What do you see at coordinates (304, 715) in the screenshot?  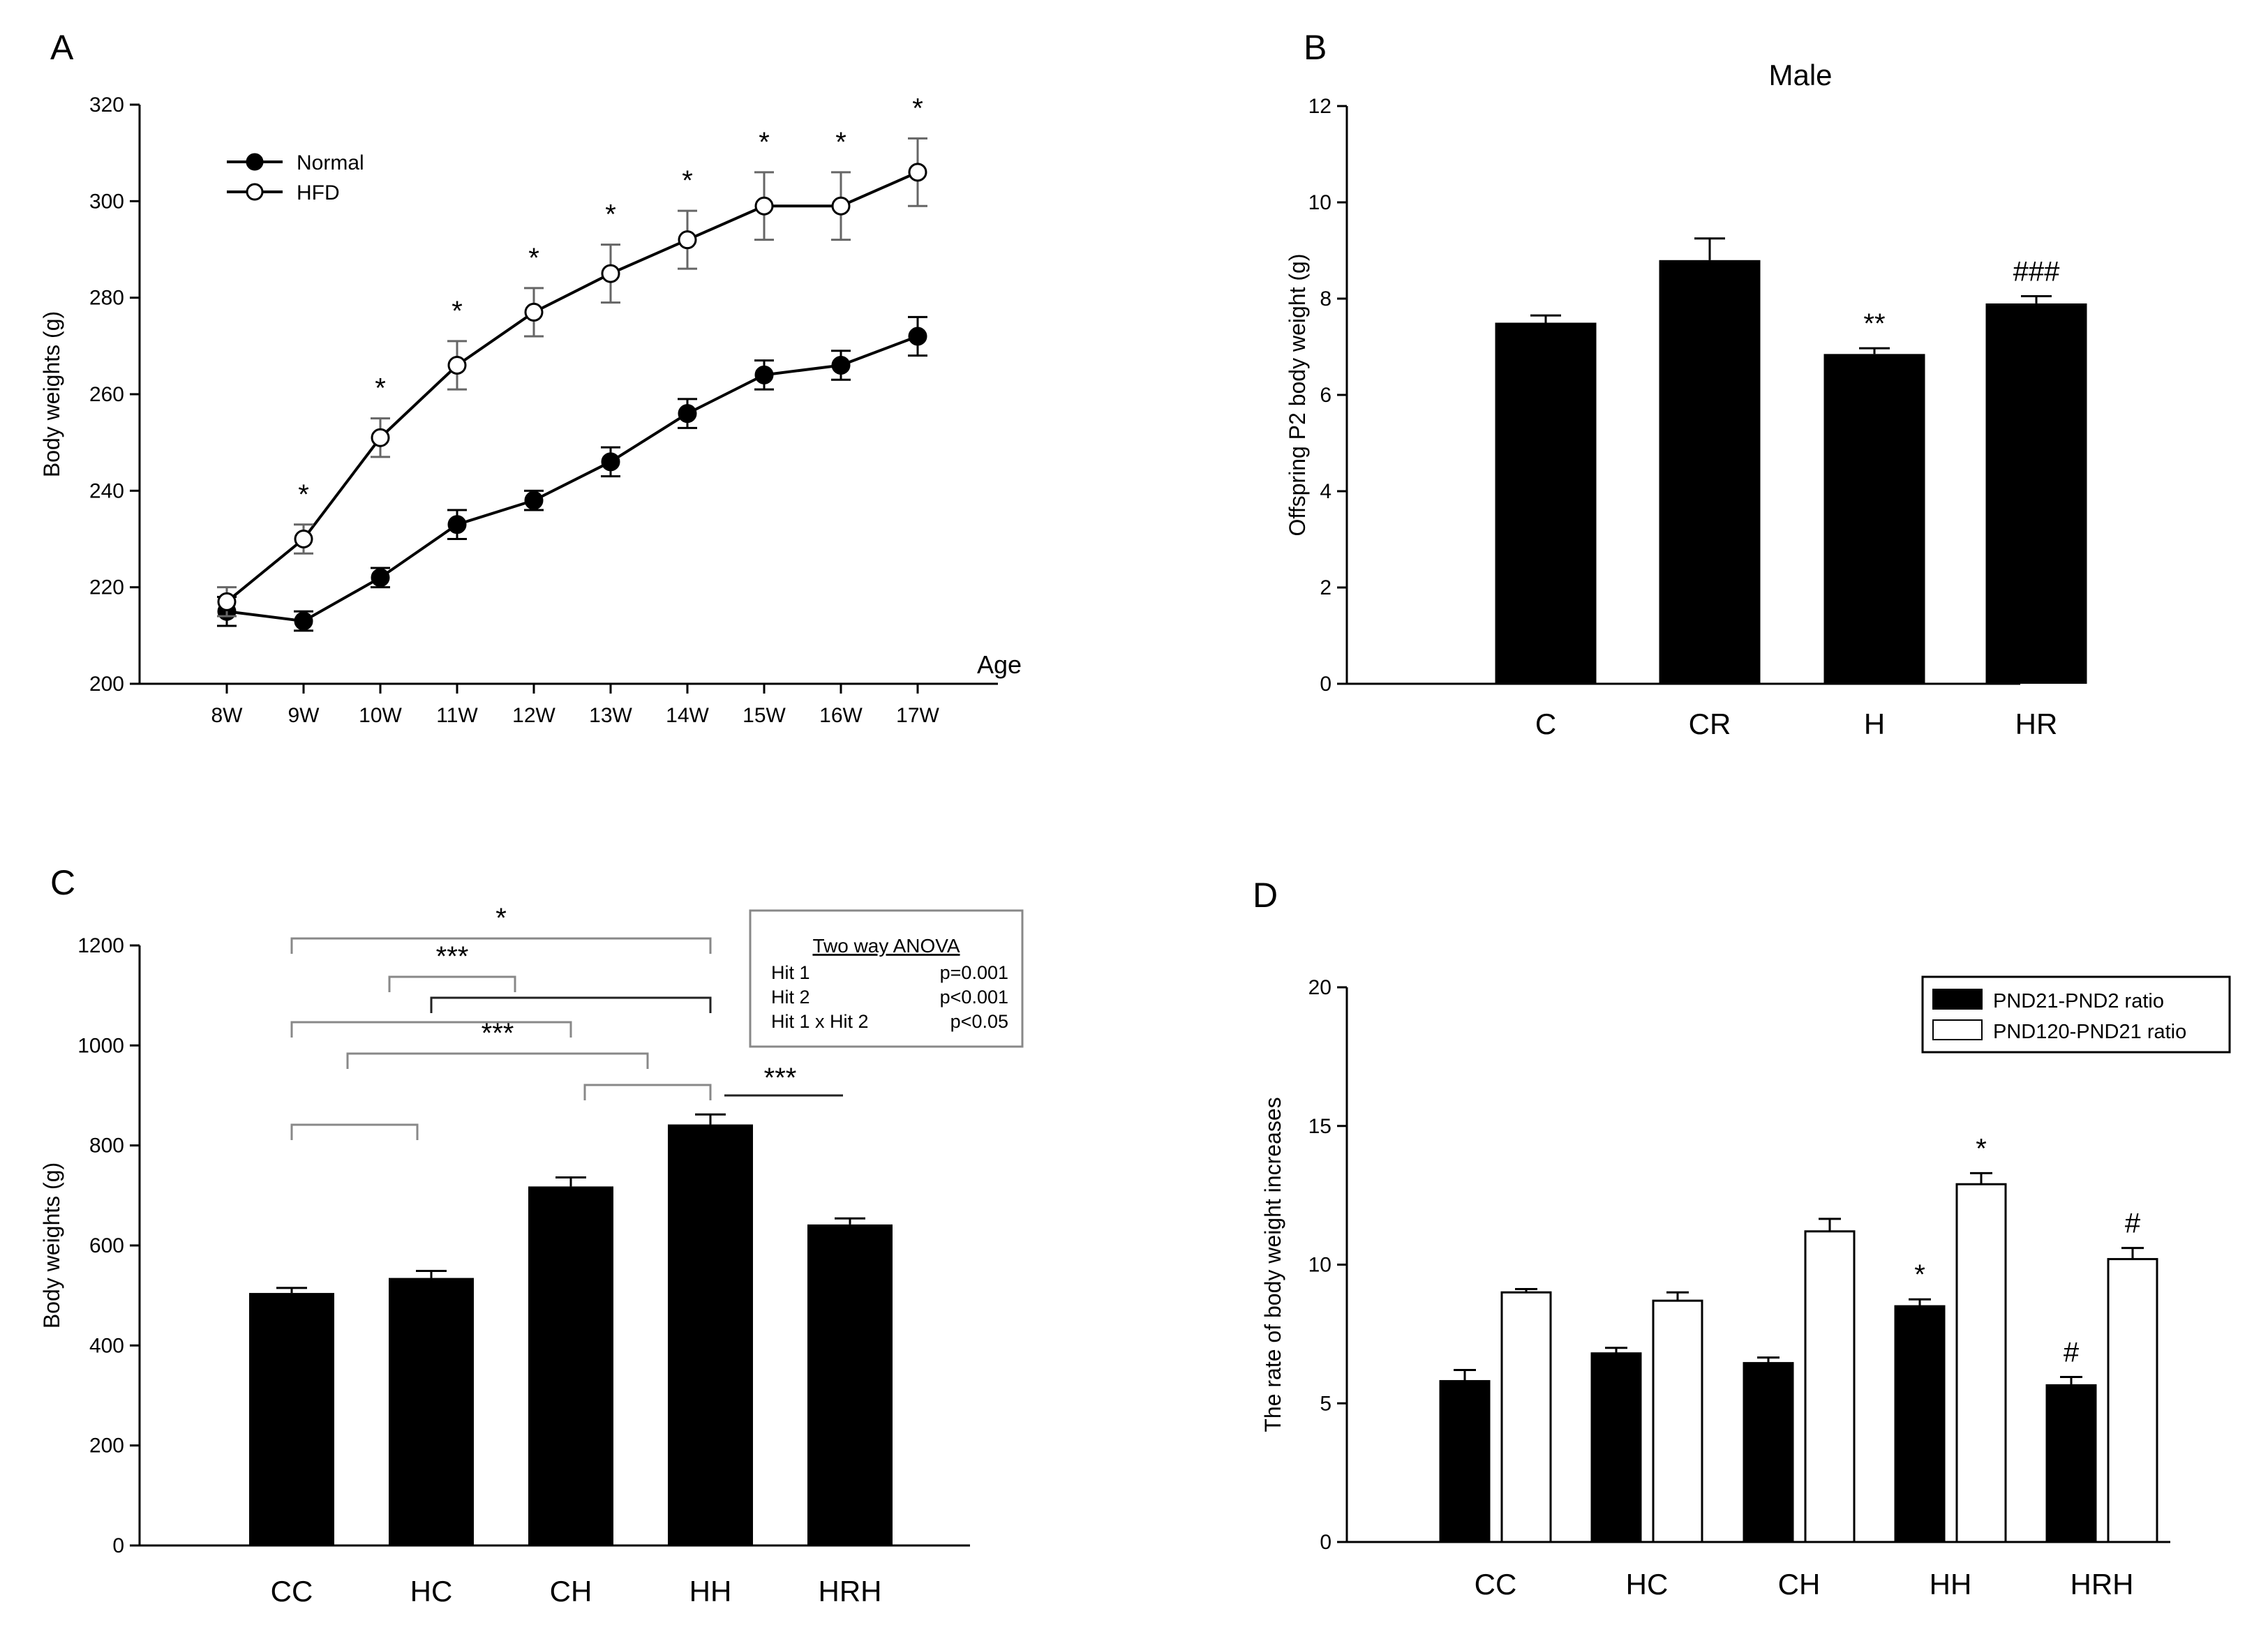 I see `x-tick-label: 9W` at bounding box center [304, 715].